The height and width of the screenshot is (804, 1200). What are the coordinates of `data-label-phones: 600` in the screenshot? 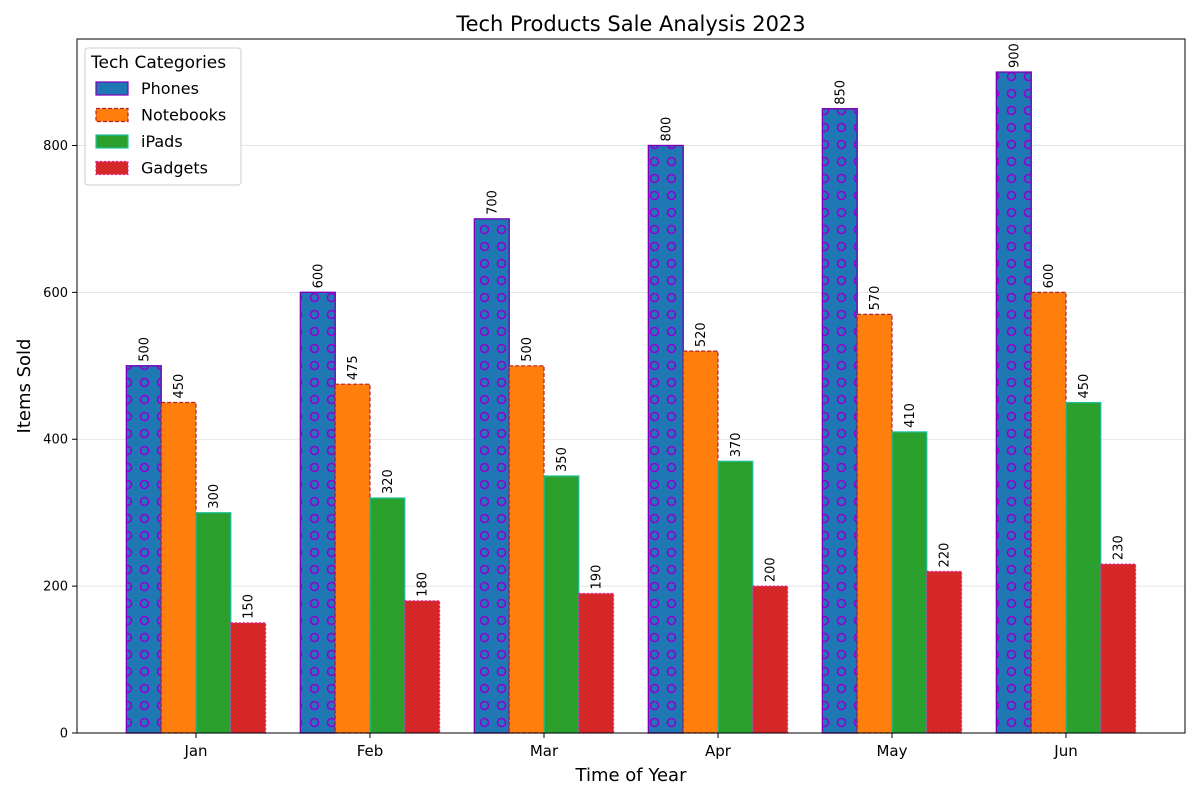 It's located at (318, 276).